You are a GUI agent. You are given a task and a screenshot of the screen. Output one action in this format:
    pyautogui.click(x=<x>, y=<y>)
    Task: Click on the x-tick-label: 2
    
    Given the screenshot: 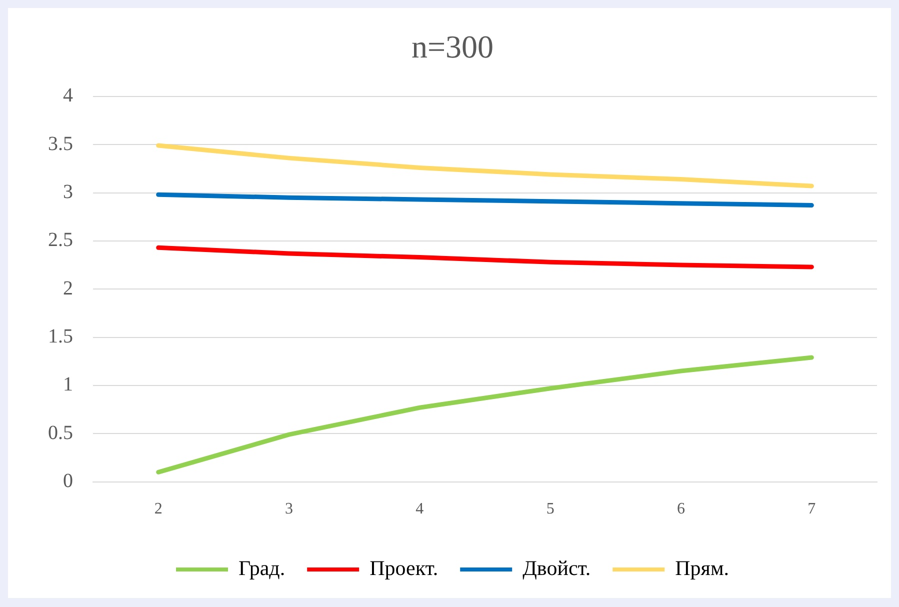 What is the action you would take?
    pyautogui.click(x=158, y=509)
    